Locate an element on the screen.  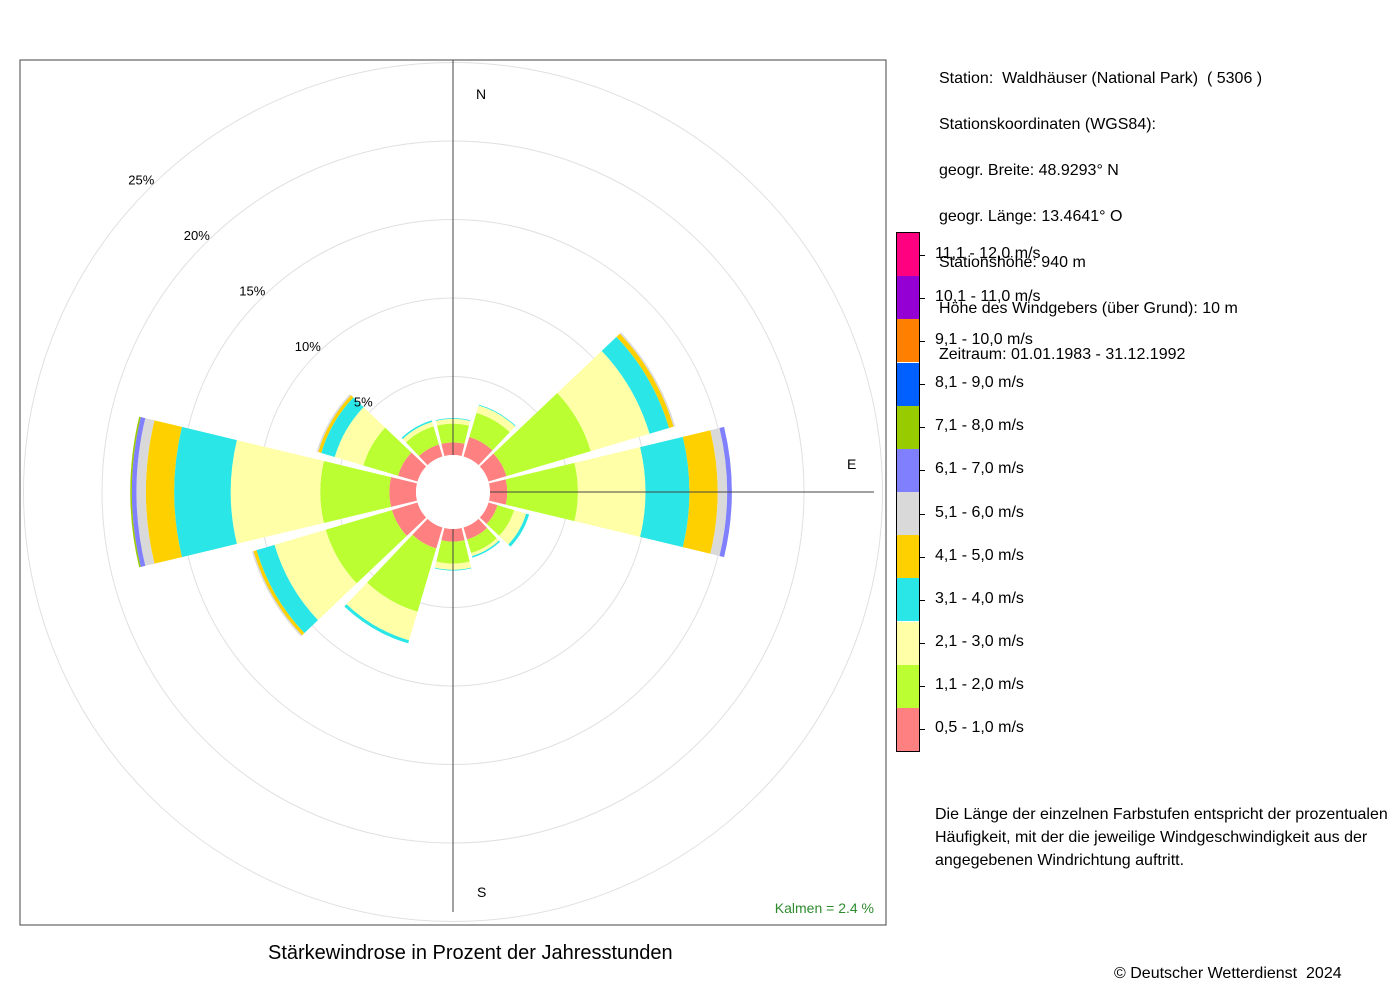
legend-label: 8,1 - 9,0 m/s is located at coordinates (979, 383).